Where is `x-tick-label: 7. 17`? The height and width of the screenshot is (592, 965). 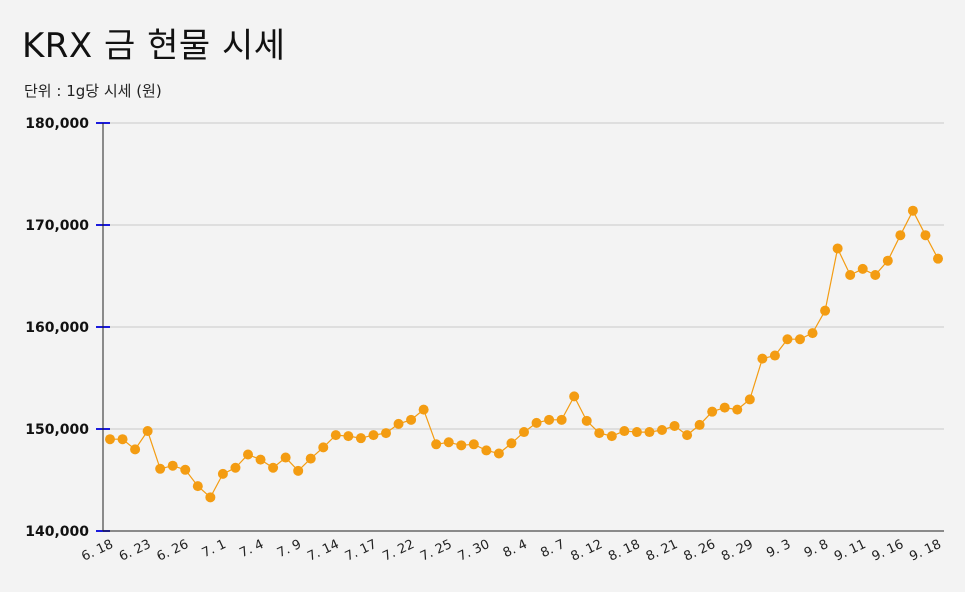 x-tick-label: 7. 17 is located at coordinates (361, 551).